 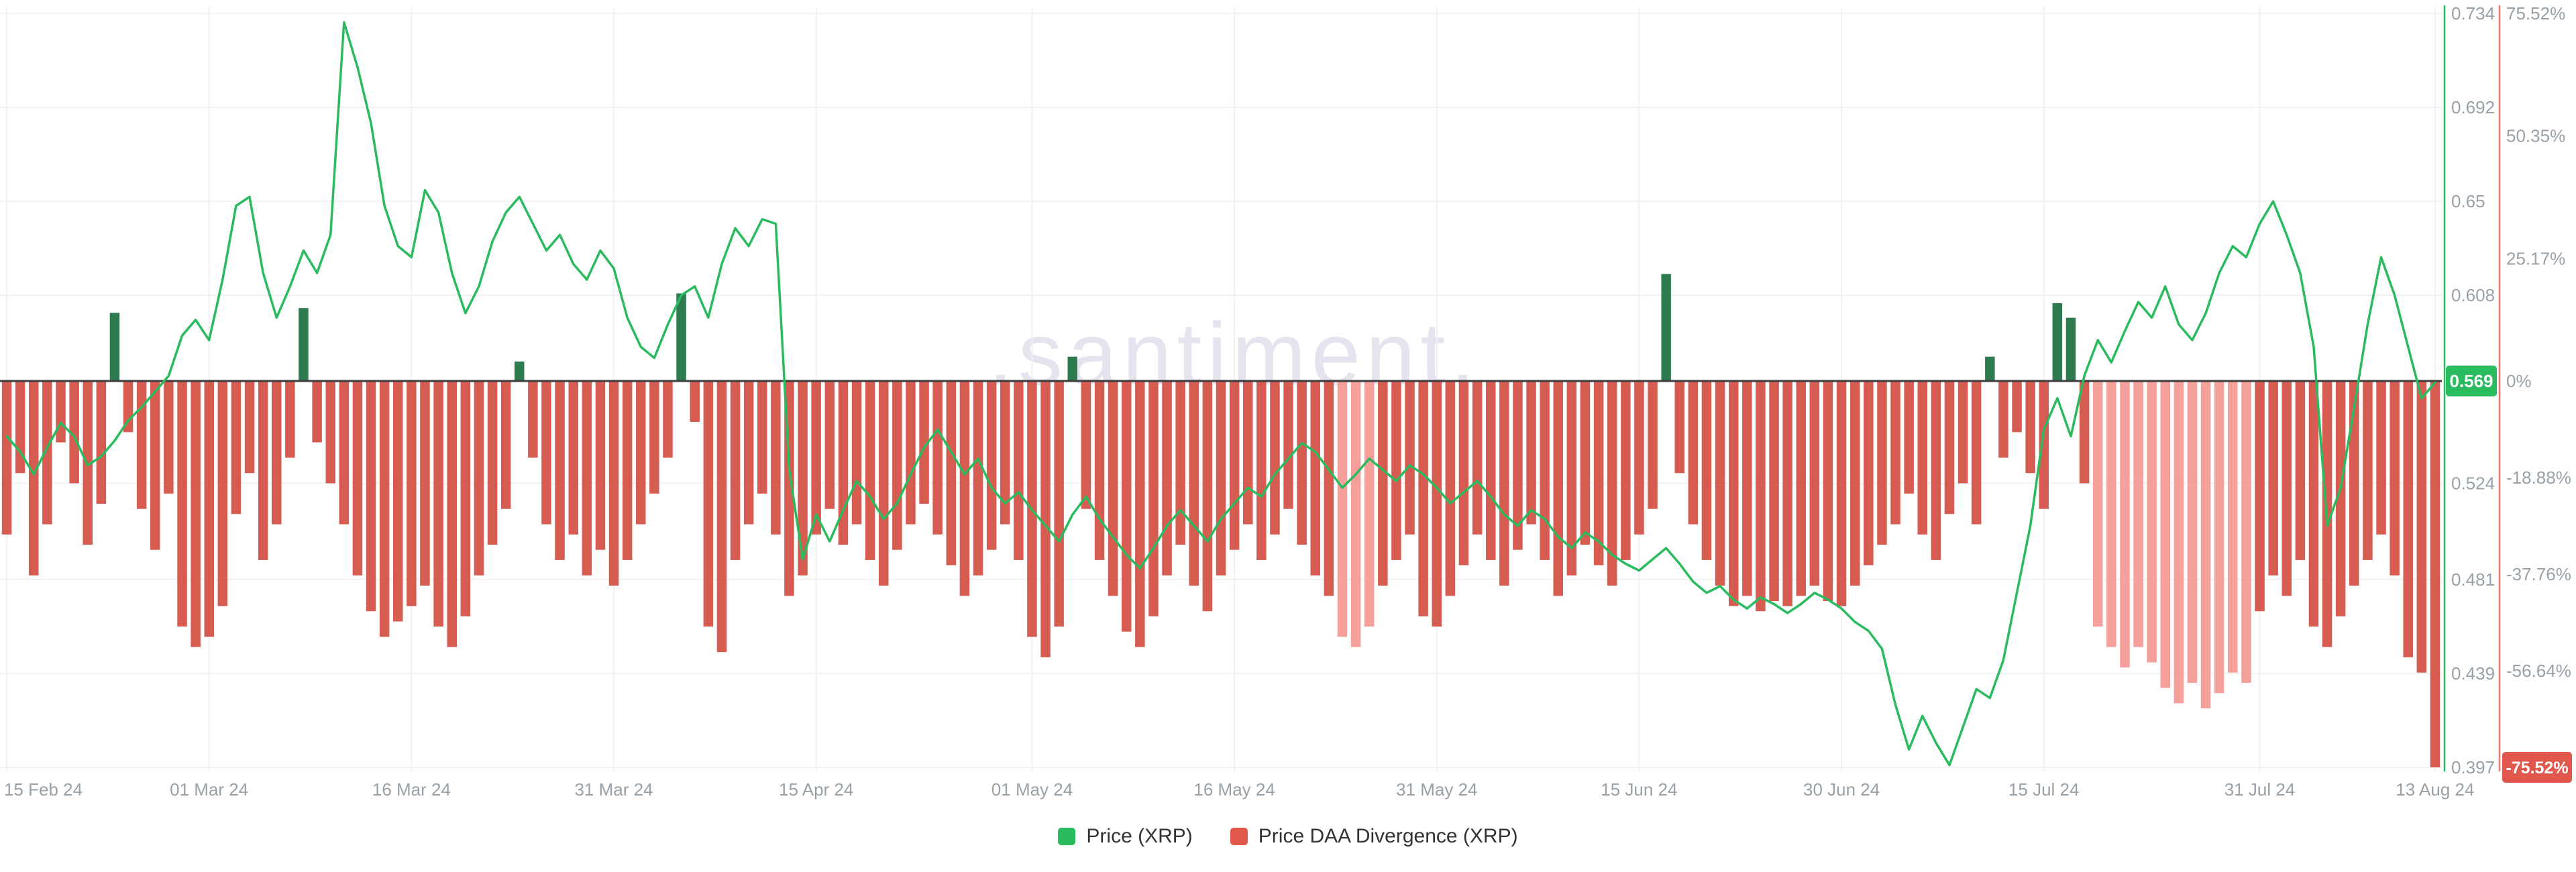 What do you see at coordinates (1374, 836) in the screenshot?
I see `legend-item-price-daa-divergence-xrp: Price DAA Divergence (XRP)` at bounding box center [1374, 836].